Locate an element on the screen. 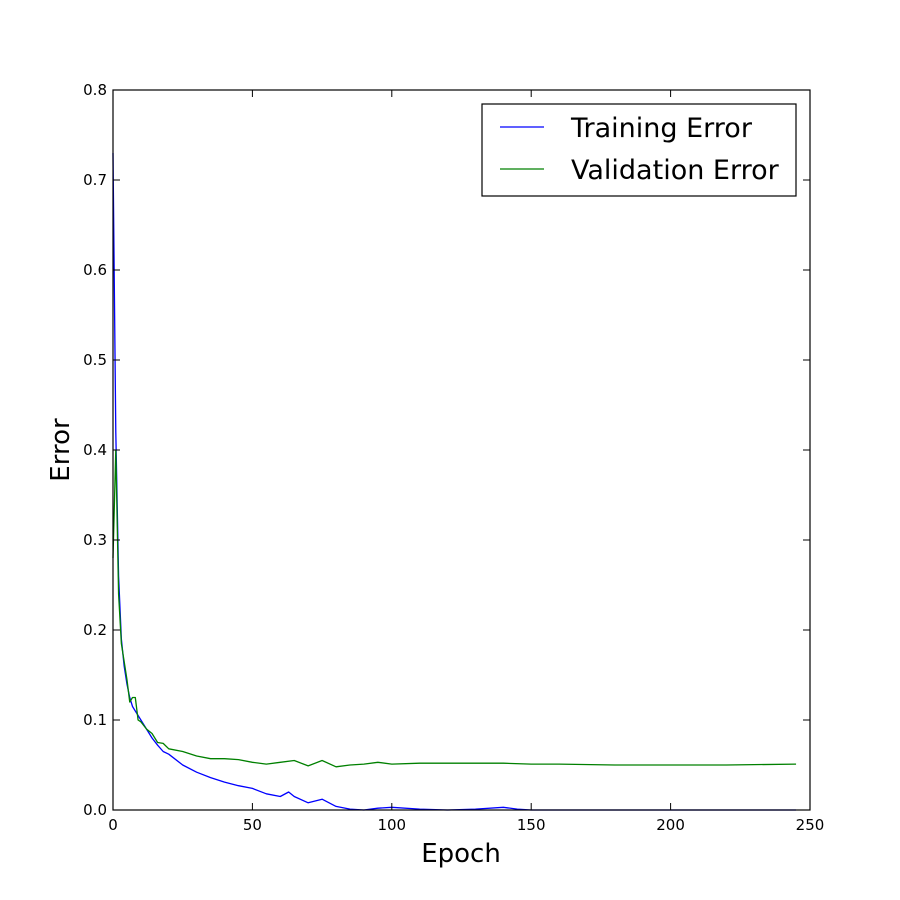 Image resolution: width=900 pixels, height=900 pixels. x-tick-label: 0 is located at coordinates (113, 825).